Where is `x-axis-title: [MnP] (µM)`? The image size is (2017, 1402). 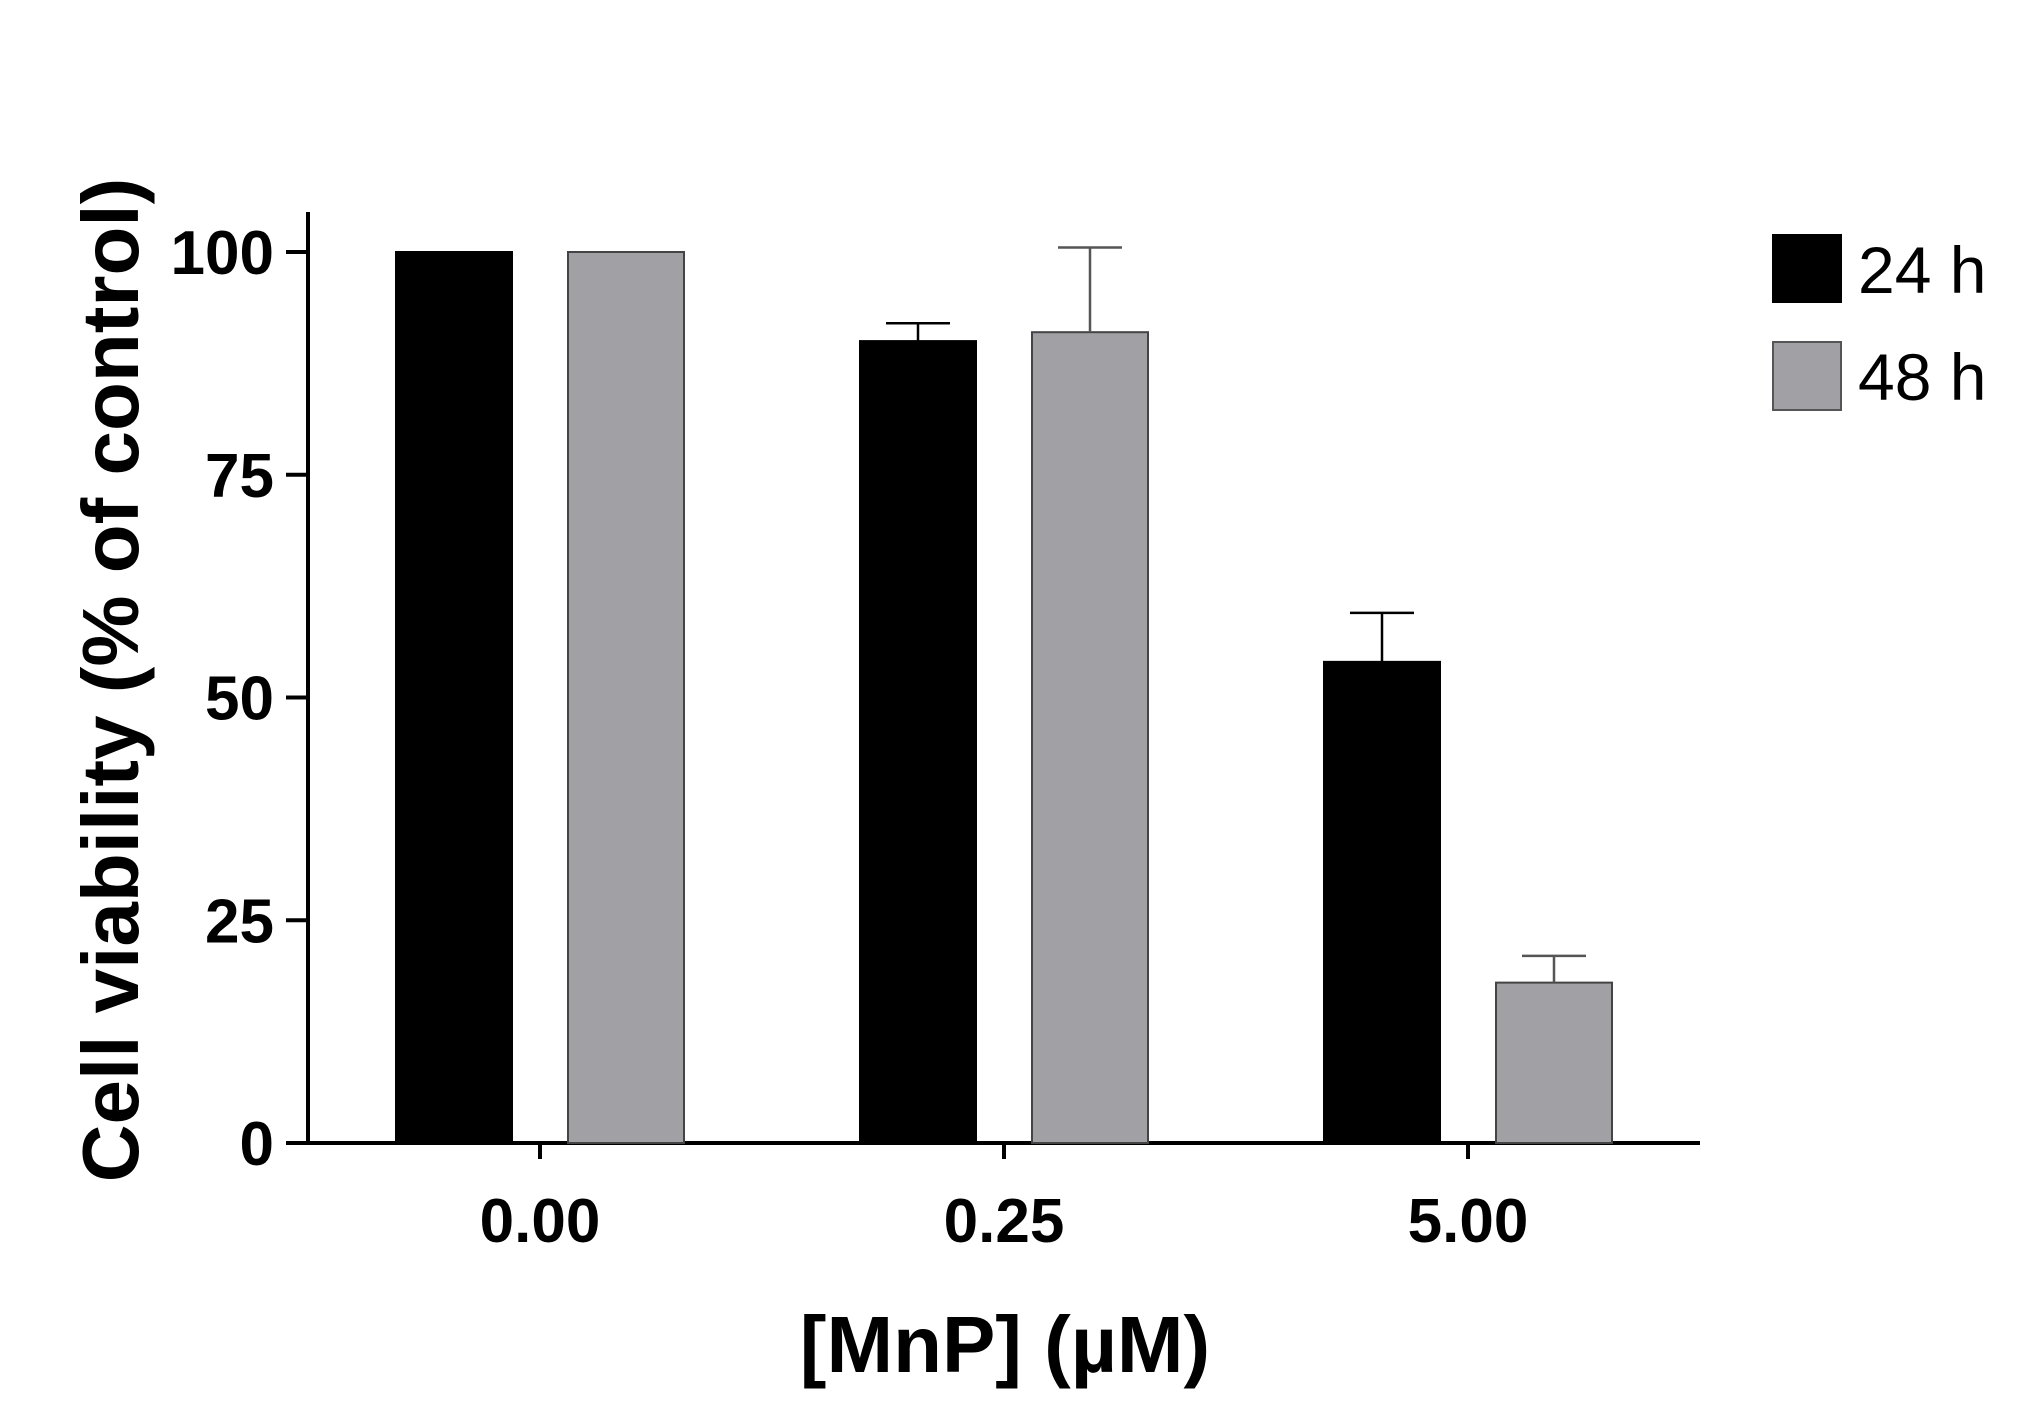
x-axis-title: [MnP] (µM) is located at coordinates (1005, 1344).